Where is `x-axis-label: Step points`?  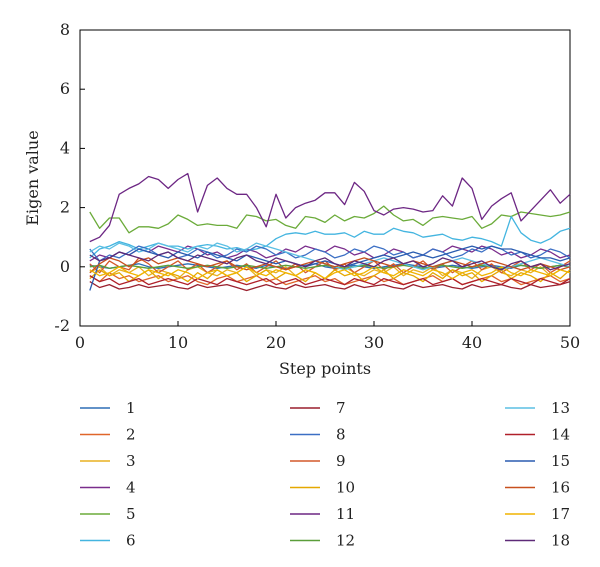
x-axis-label: Step points is located at coordinates (325, 368).